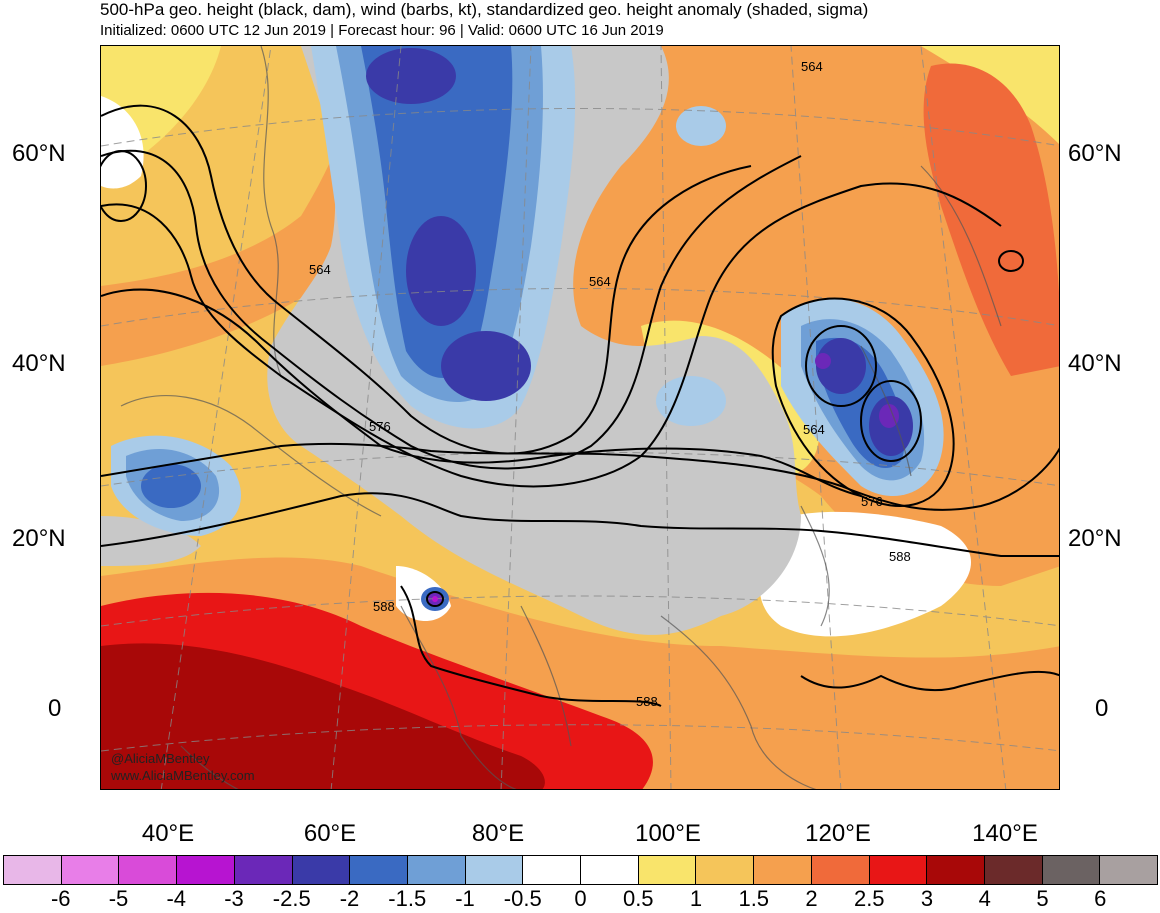 This screenshot has height=913, width=1160. What do you see at coordinates (1102, 708) in the screenshot?
I see `lat-label-0-right: 0` at bounding box center [1102, 708].